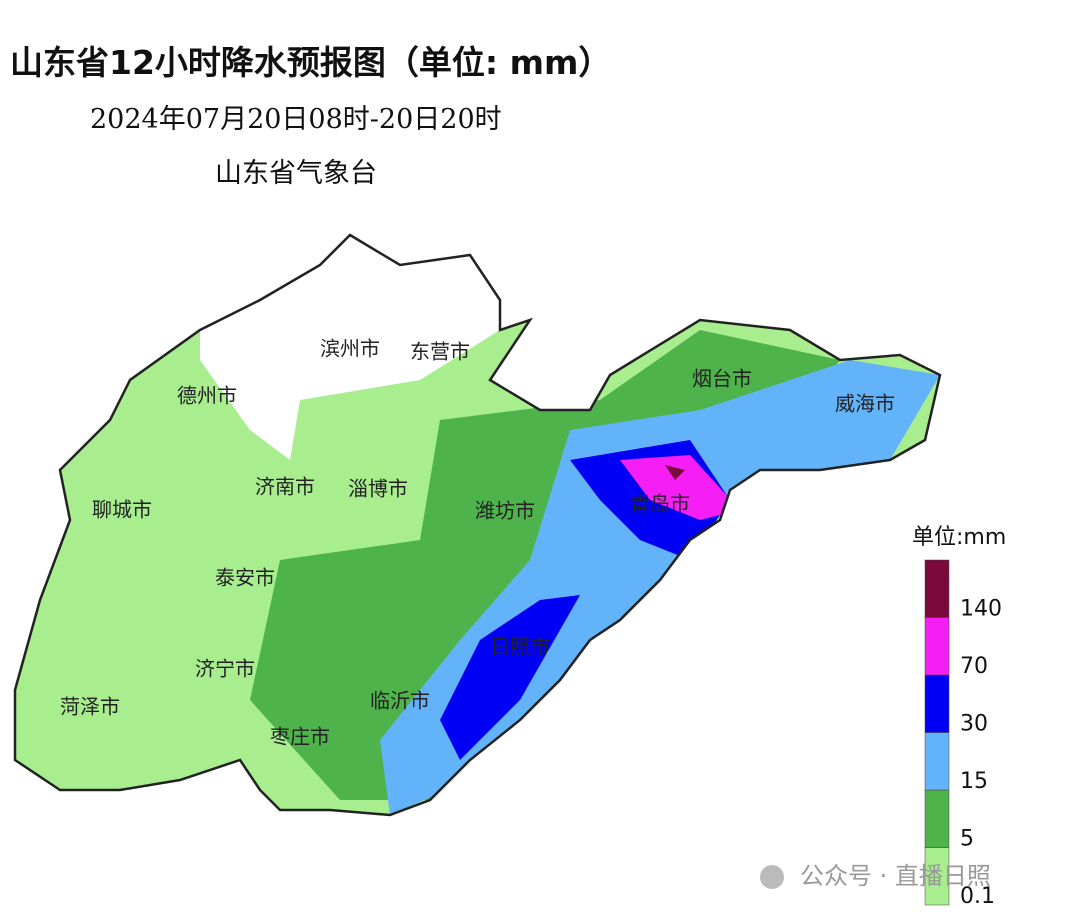 The width and height of the screenshot is (1080, 919). What do you see at coordinates (300, 737) in the screenshot?
I see `city-label: 枣庄市` at bounding box center [300, 737].